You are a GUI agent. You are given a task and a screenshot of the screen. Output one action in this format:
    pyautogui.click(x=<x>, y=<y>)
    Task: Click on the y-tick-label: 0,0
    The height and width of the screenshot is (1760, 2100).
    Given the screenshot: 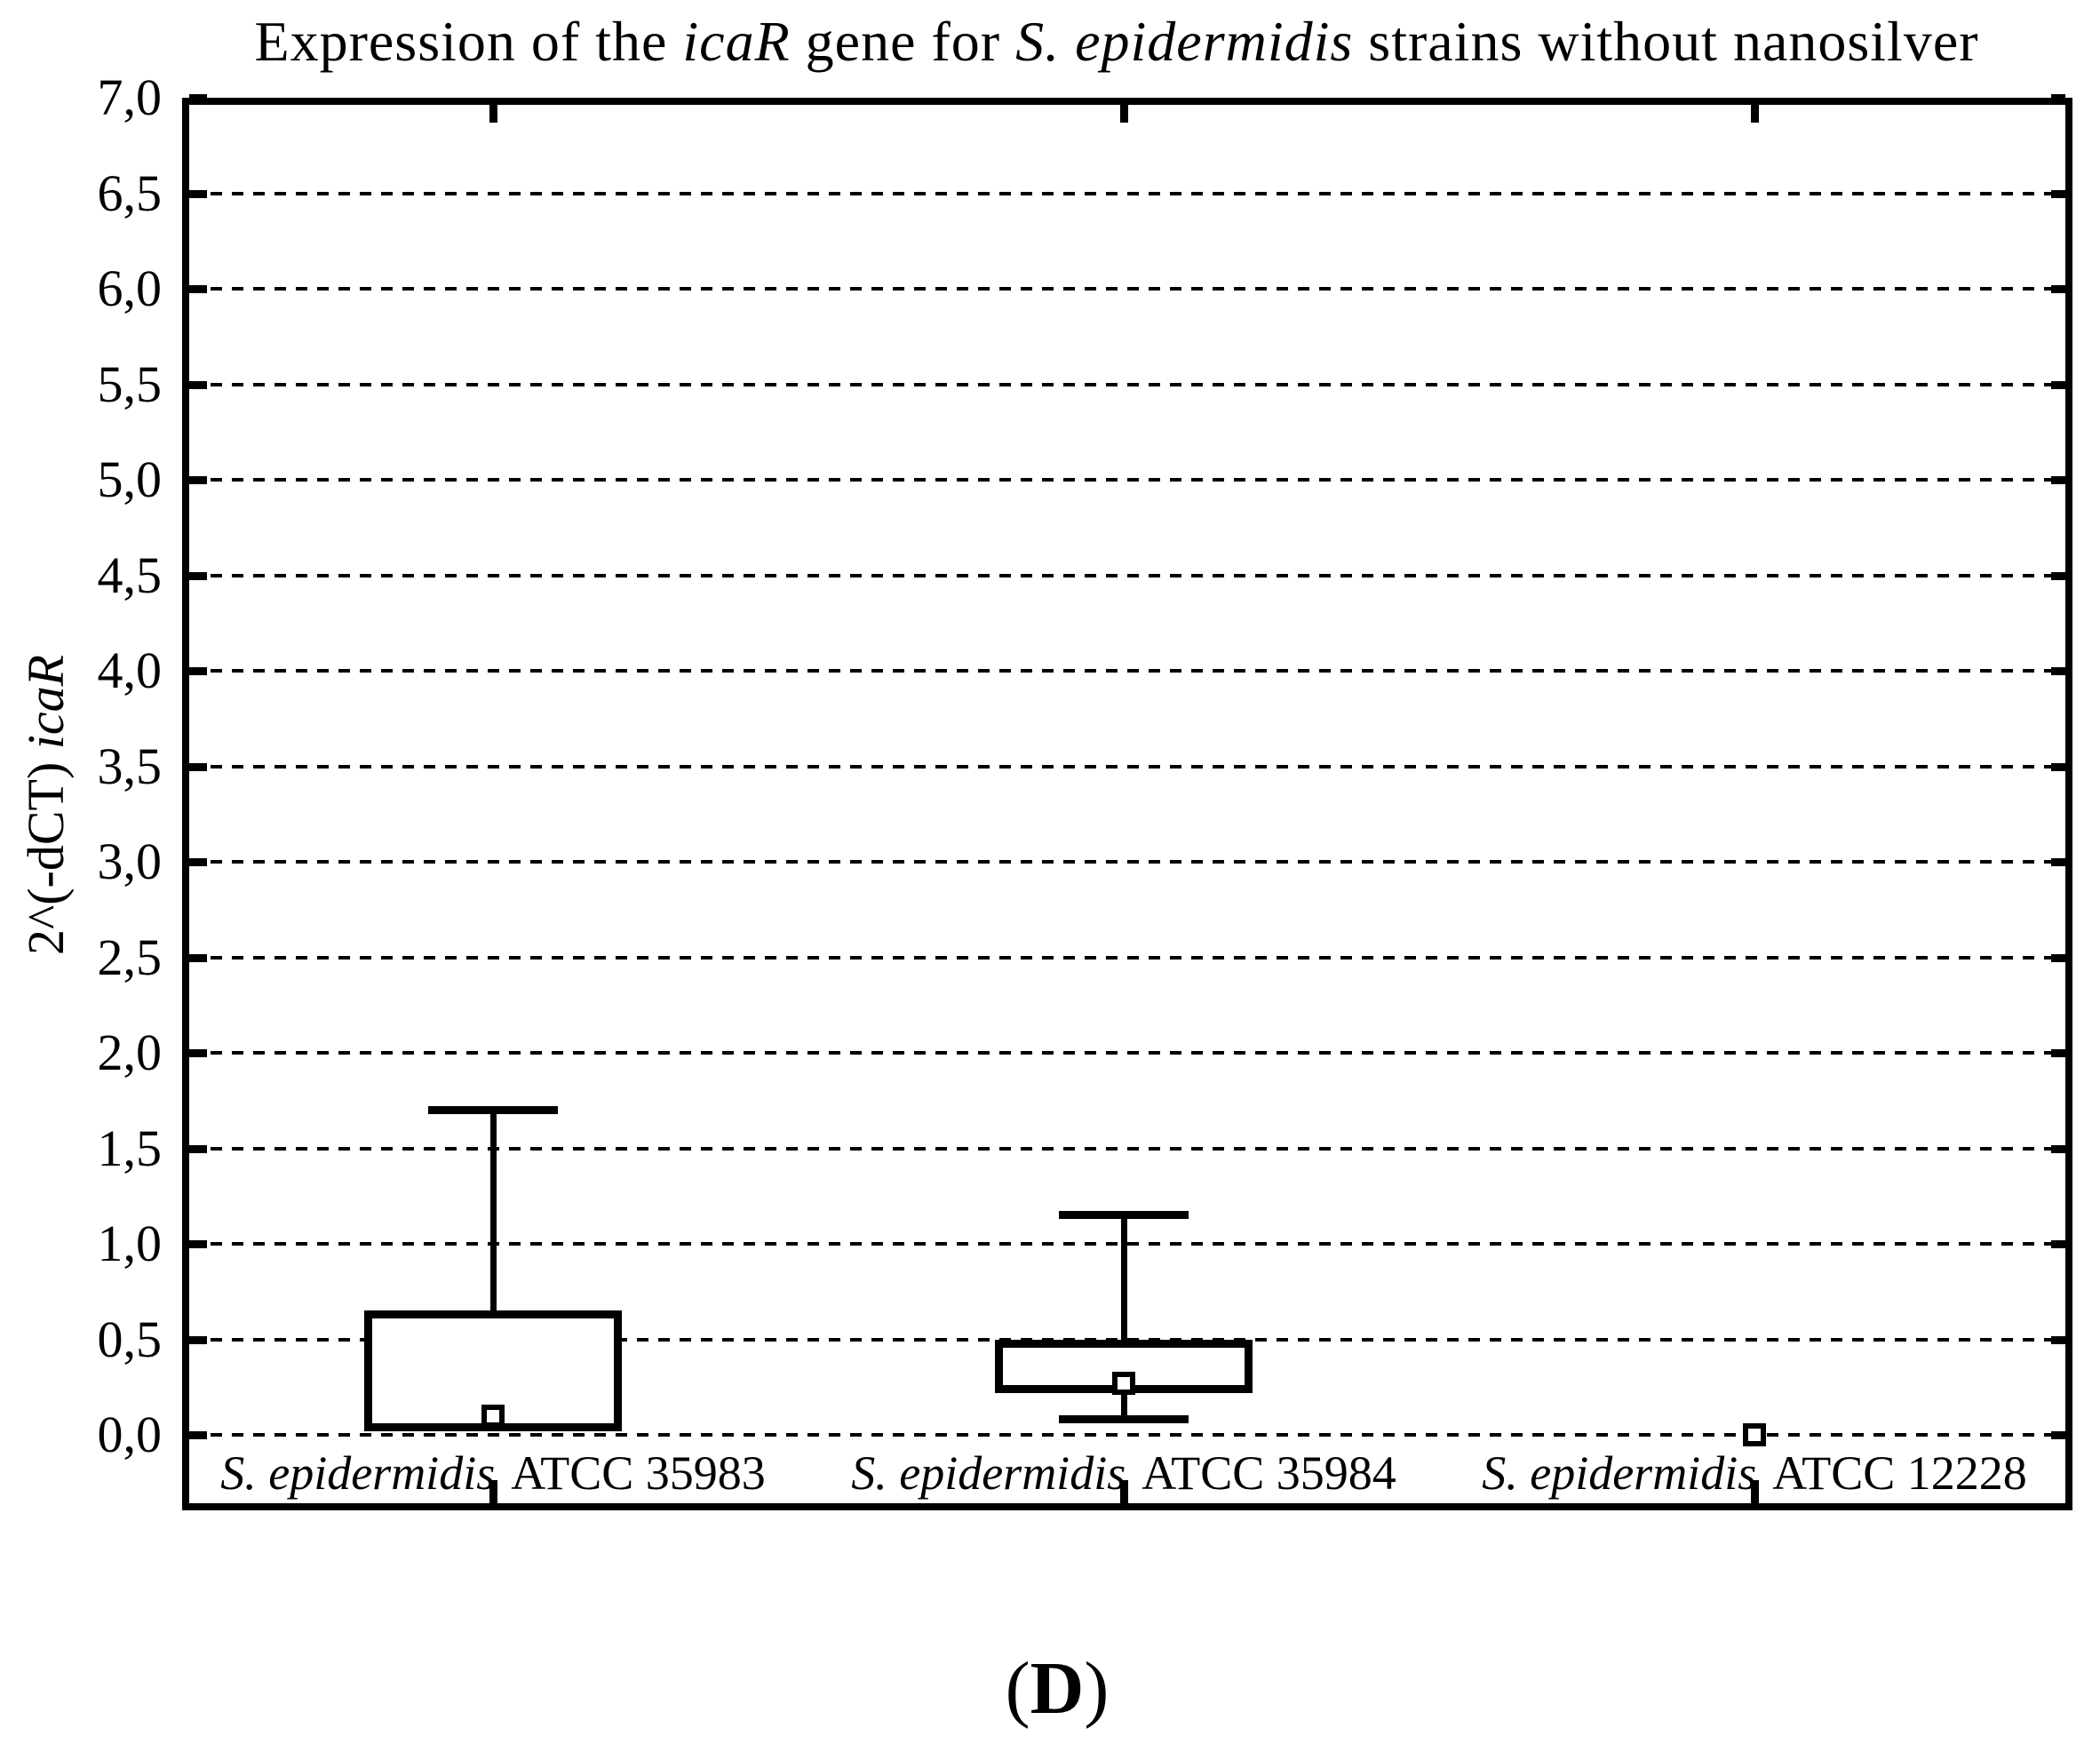 What is the action you would take?
    pyautogui.click(x=130, y=1434)
    